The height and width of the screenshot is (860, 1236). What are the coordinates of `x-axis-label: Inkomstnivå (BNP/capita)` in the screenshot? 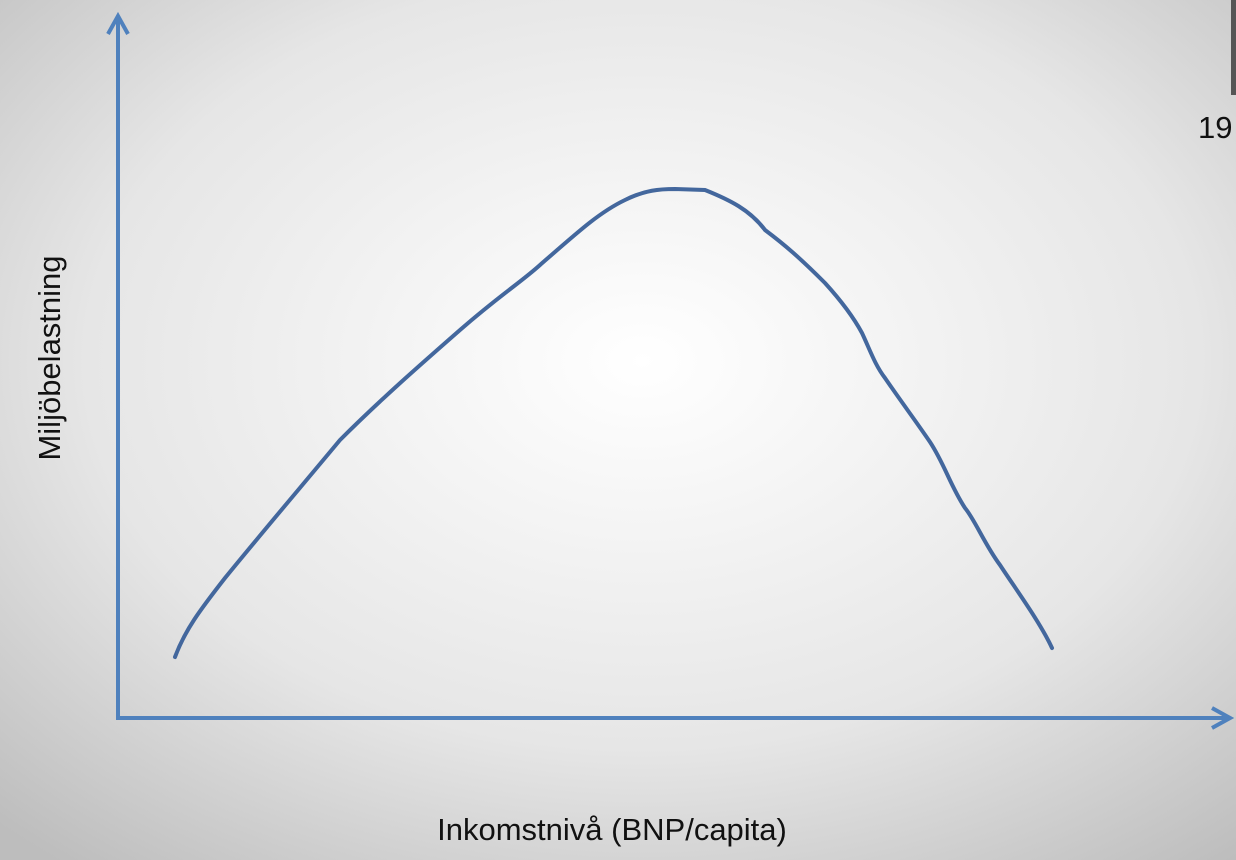 It's located at (612, 829).